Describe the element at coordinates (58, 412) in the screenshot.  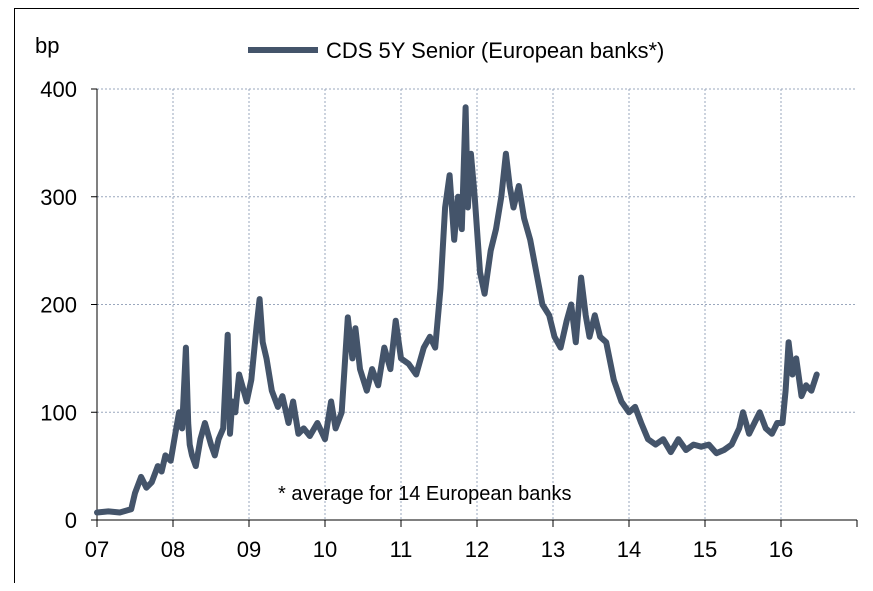
I see `y-tick-label: 100` at that location.